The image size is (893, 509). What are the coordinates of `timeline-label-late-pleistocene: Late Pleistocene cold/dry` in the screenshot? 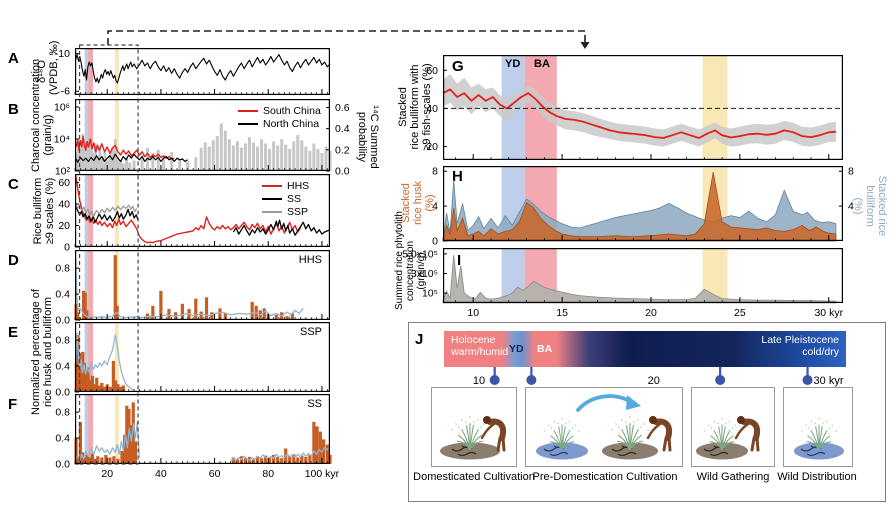 It's located at (800, 346).